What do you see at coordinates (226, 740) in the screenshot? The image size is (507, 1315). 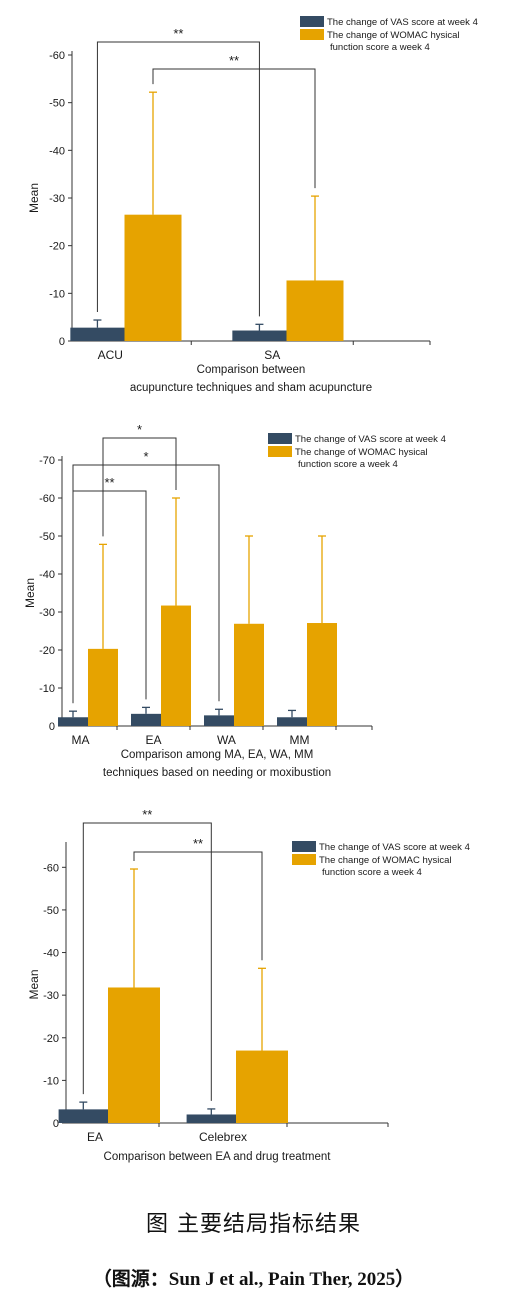 I see `x-tick-label: WA` at bounding box center [226, 740].